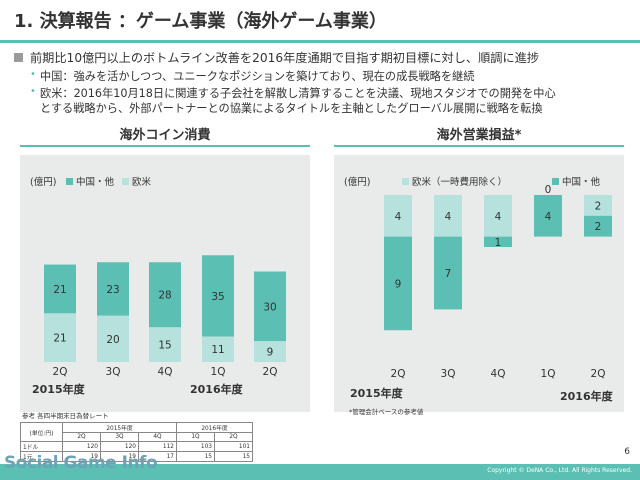 The width and height of the screenshot is (640, 480). What do you see at coordinates (405, 181) in the screenshot?
I see `legend-swatch-west` at bounding box center [405, 181].